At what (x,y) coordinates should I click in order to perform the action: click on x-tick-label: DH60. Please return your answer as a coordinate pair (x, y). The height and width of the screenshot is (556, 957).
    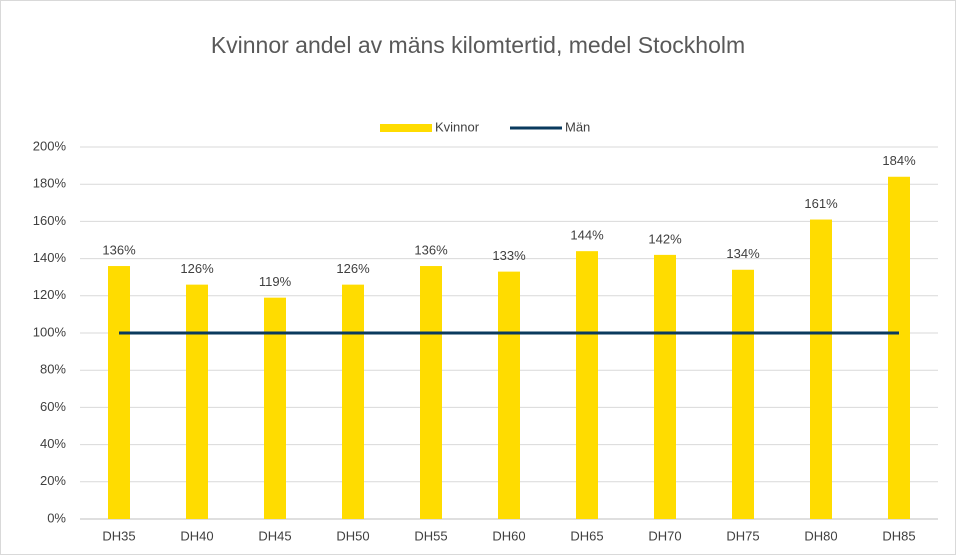
    Looking at the image, I should click on (508, 535).